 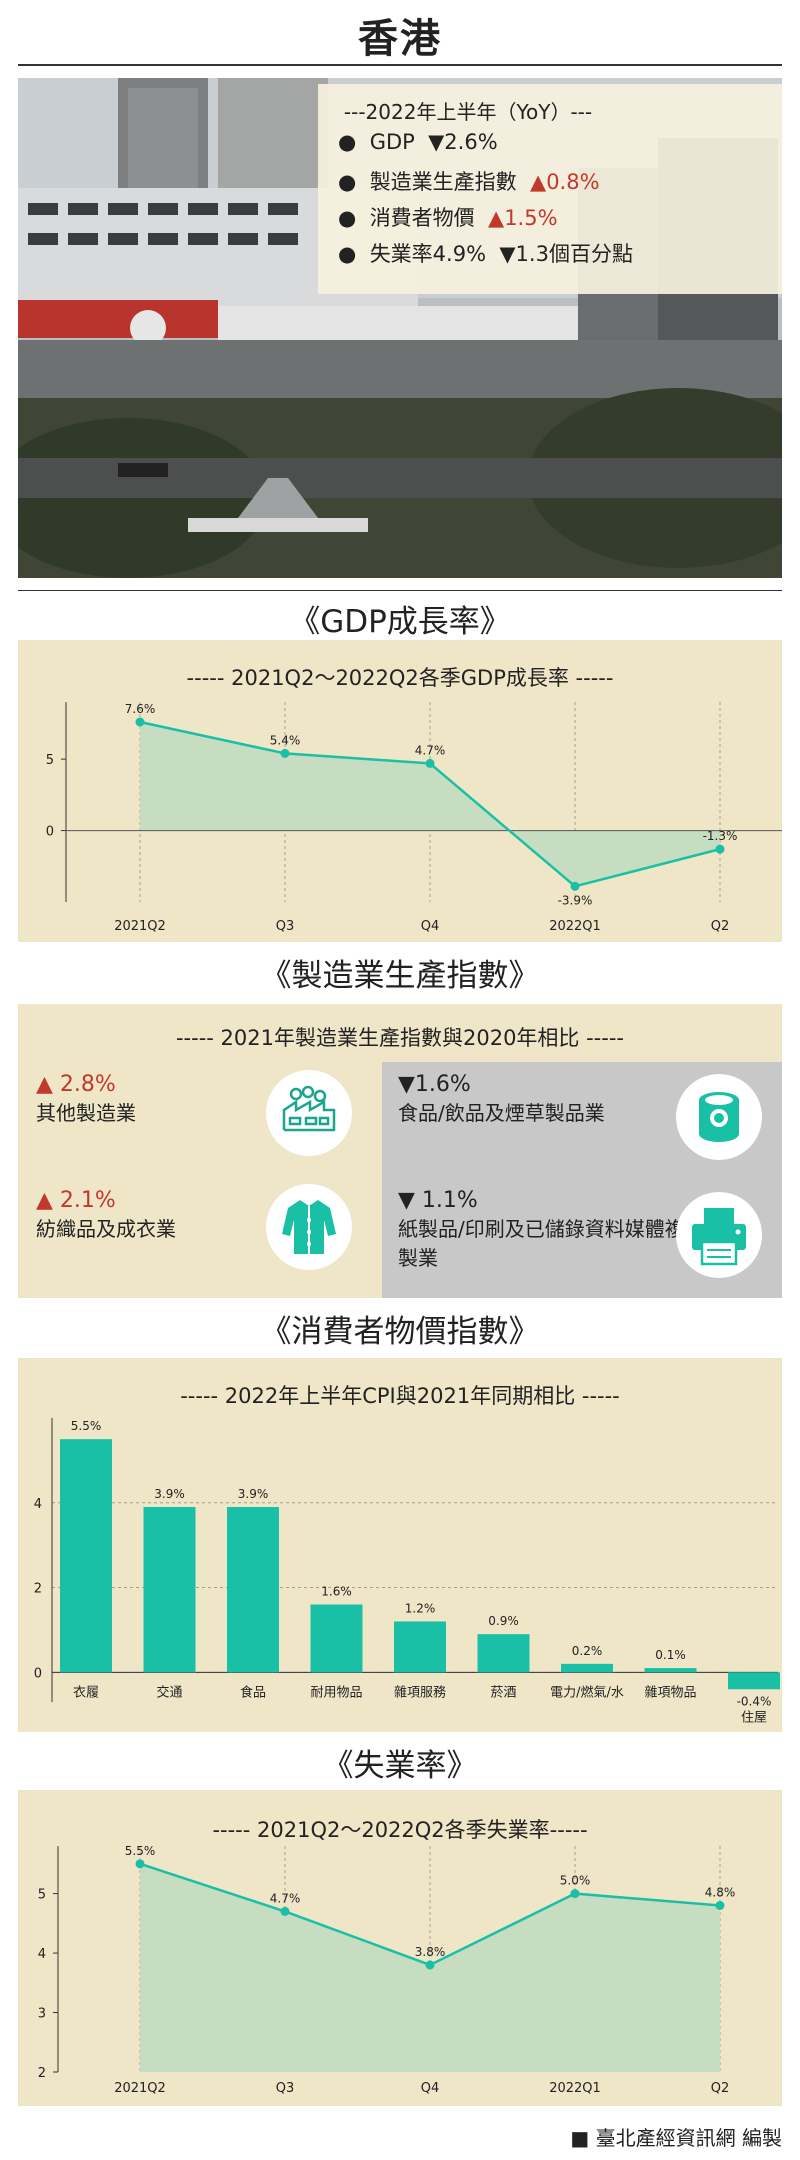 What do you see at coordinates (438, 1200) in the screenshot?
I see `mfg-change: ▼ 1.1%` at bounding box center [438, 1200].